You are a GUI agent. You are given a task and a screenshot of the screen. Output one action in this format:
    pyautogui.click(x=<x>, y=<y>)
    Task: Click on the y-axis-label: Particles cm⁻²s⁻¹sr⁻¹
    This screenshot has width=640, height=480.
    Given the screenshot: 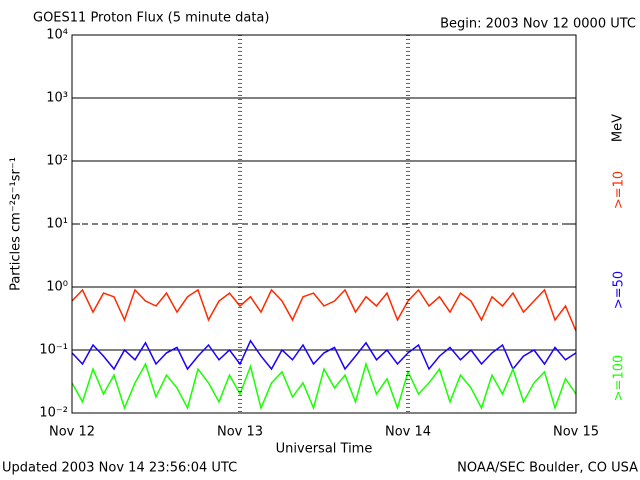 What is the action you would take?
    pyautogui.click(x=16, y=224)
    